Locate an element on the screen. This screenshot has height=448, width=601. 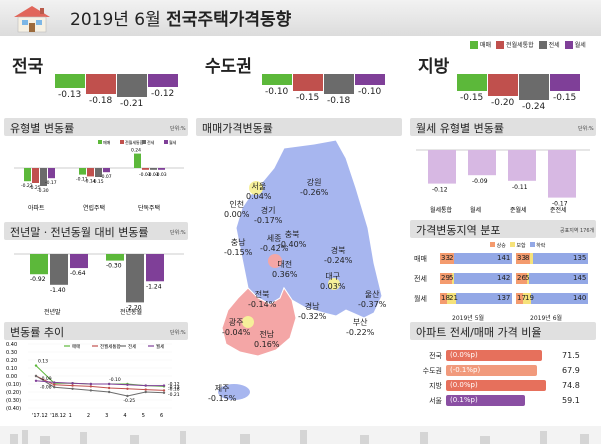
trend-y-tick: (0.30) is located at coordinates (13, 401).